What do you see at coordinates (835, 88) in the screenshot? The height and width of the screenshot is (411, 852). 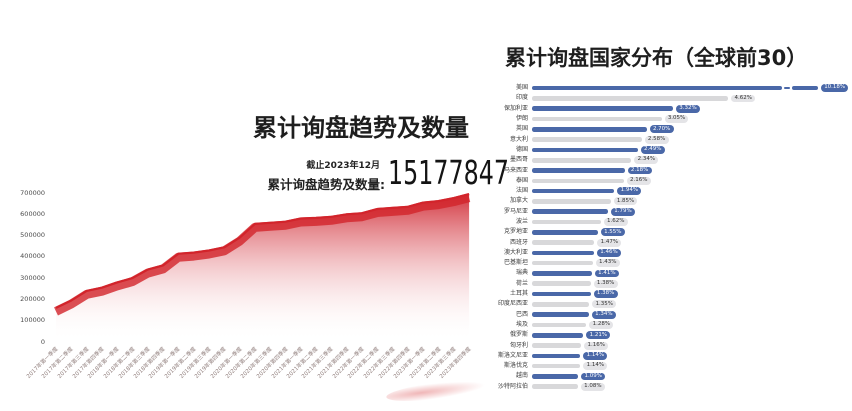 I see `value-badge: 10.18%` at bounding box center [835, 88].